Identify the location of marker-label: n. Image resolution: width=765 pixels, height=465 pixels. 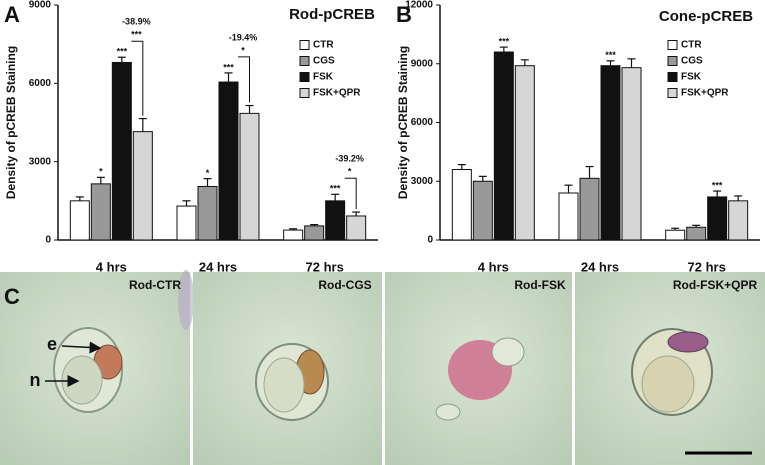
(35, 380).